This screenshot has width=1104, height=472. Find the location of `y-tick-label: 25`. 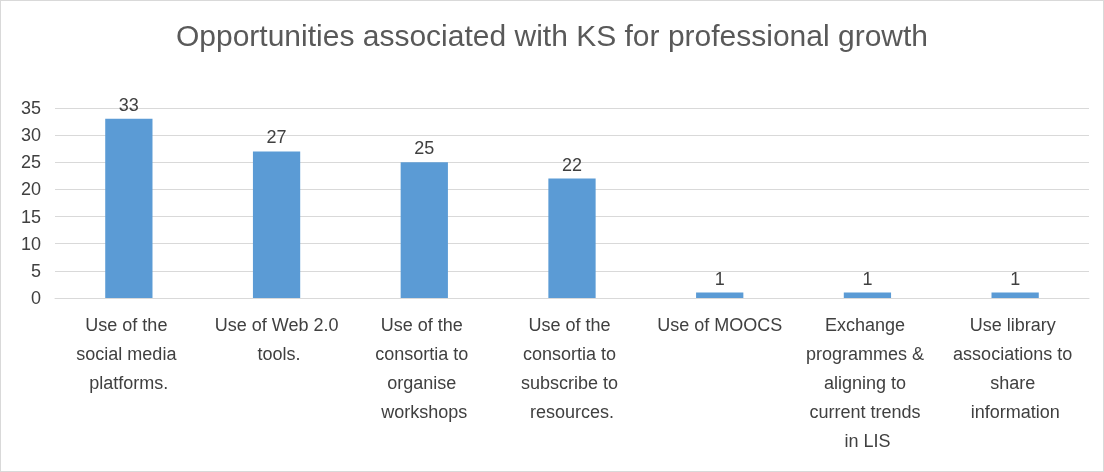

y-tick-label: 25 is located at coordinates (30, 162).